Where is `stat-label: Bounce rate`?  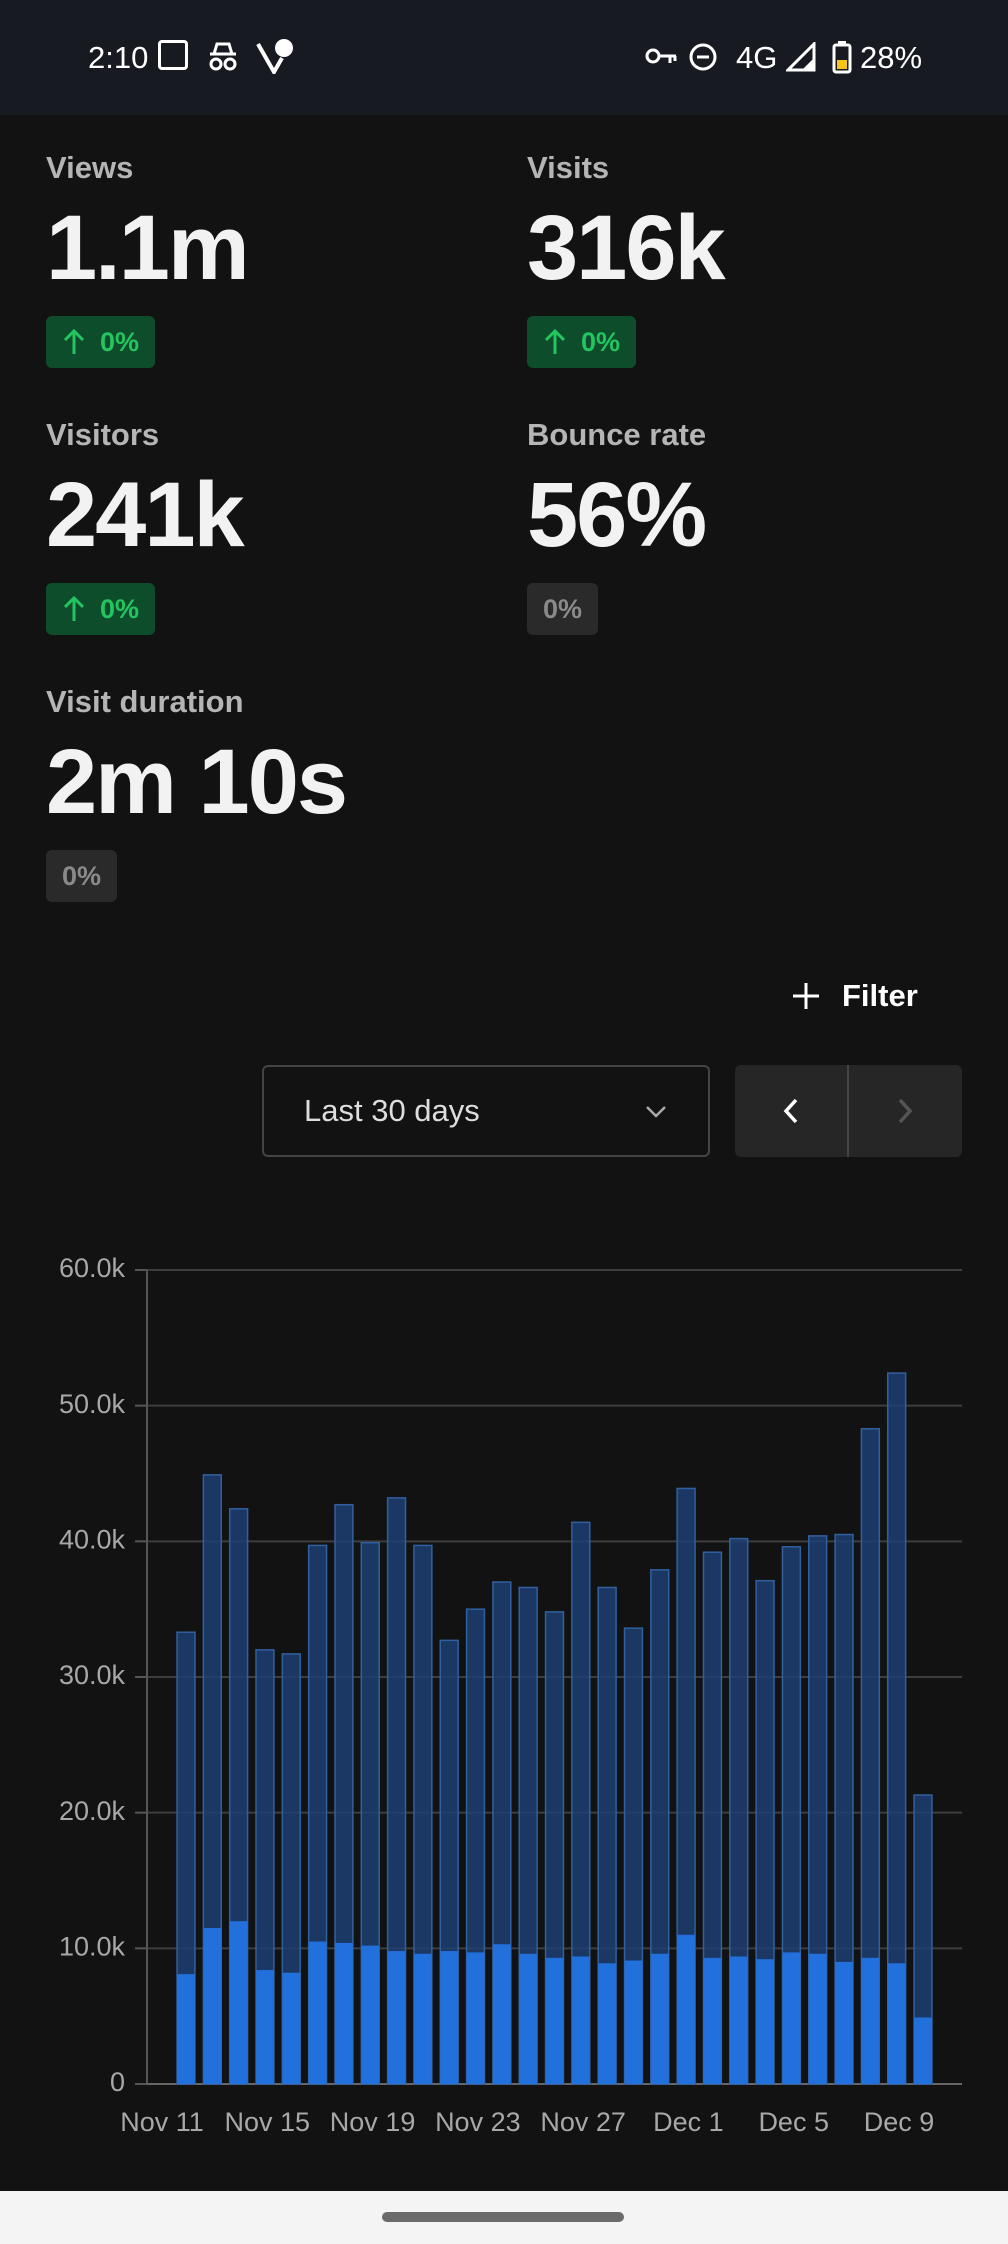 stat-label: Bounce rate is located at coordinates (617, 434).